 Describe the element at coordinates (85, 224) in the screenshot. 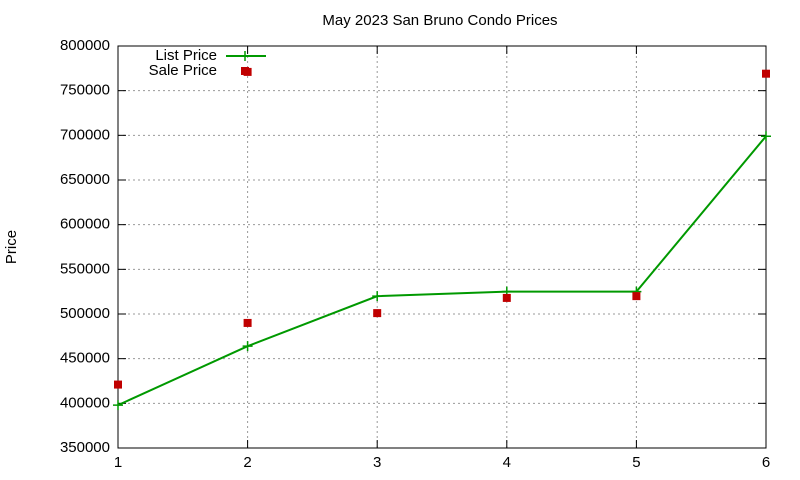

I see `y-tick-label: 600000` at that location.